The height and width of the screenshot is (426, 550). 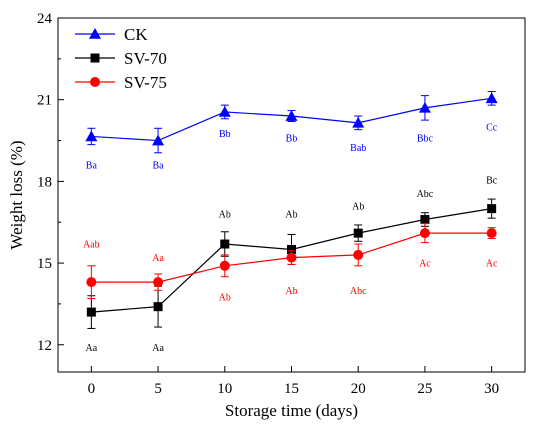 I want to click on x-tick-label: 25, so click(x=424, y=389).